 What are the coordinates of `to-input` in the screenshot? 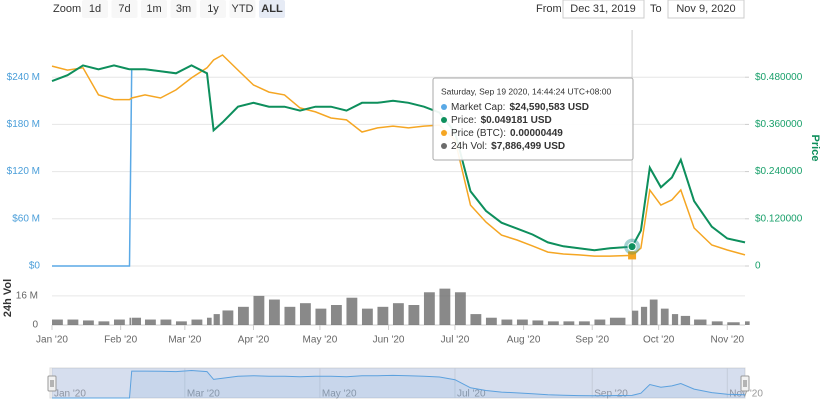 It's located at (706, 9).